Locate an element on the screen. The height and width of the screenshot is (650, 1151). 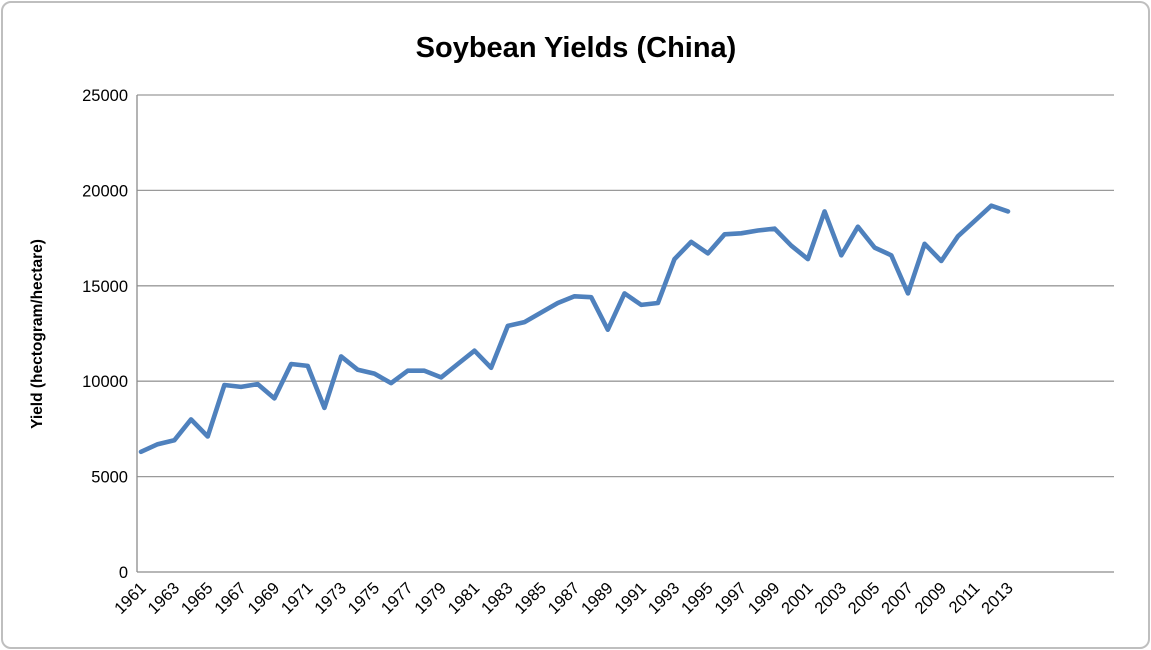
y-axis-title: Yield (hectogram/hectare) is located at coordinates (37, 334).